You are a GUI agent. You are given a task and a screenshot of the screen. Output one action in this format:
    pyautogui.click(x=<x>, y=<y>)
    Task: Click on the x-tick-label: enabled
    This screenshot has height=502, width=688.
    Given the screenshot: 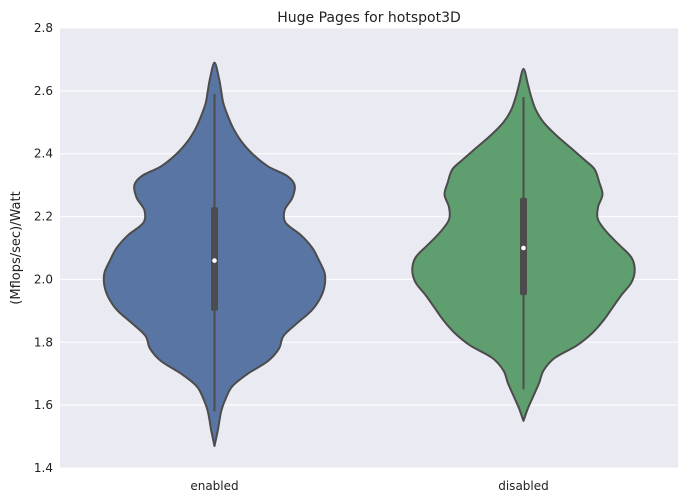 What is the action you would take?
    pyautogui.click(x=214, y=486)
    